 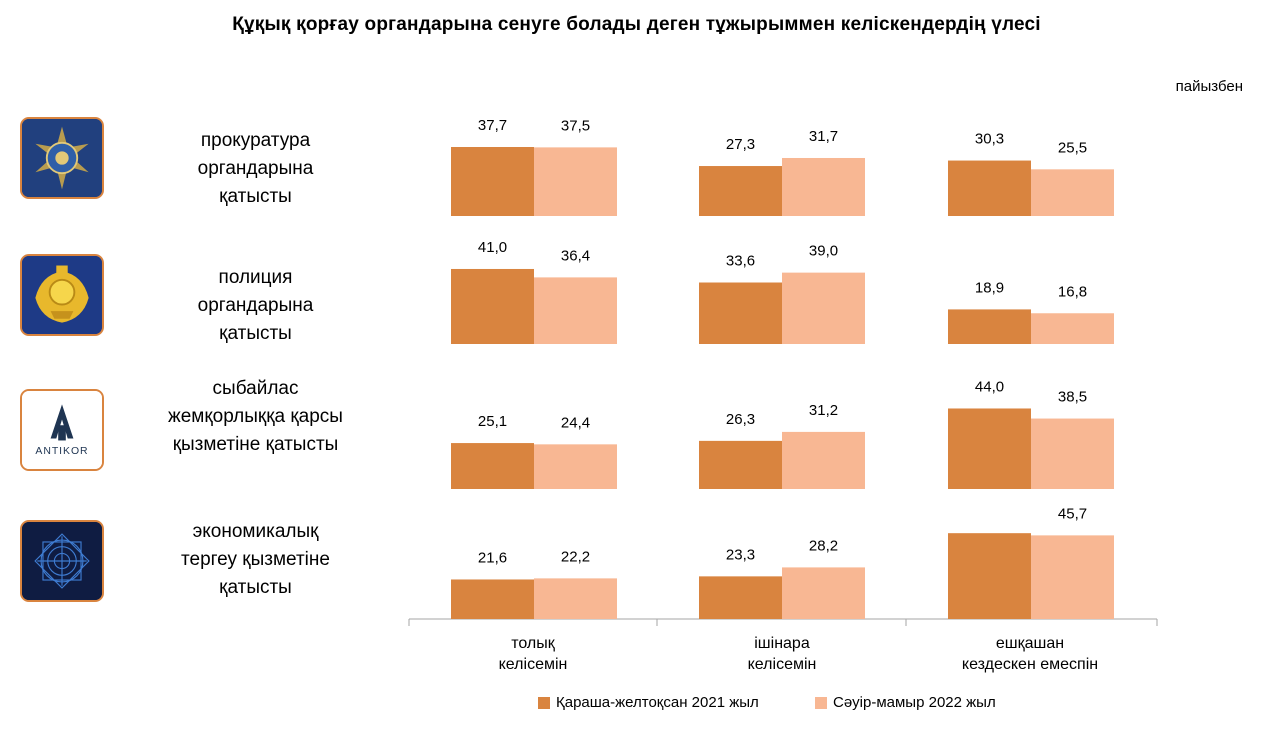 What do you see at coordinates (823, 593) in the screenshot?
I see `bar-row4-partial-series2` at bounding box center [823, 593].